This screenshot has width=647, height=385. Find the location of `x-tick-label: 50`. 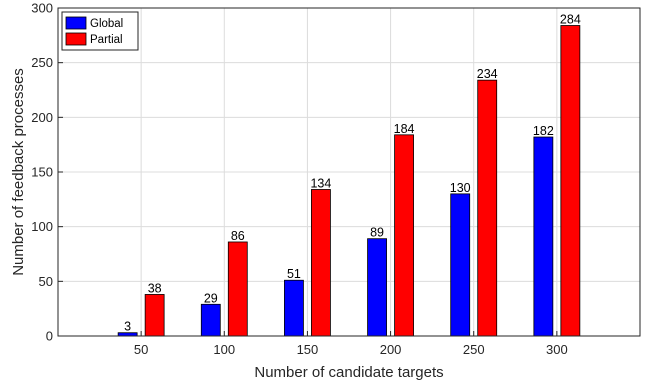

x-tick-label: 50 is located at coordinates (141, 349).